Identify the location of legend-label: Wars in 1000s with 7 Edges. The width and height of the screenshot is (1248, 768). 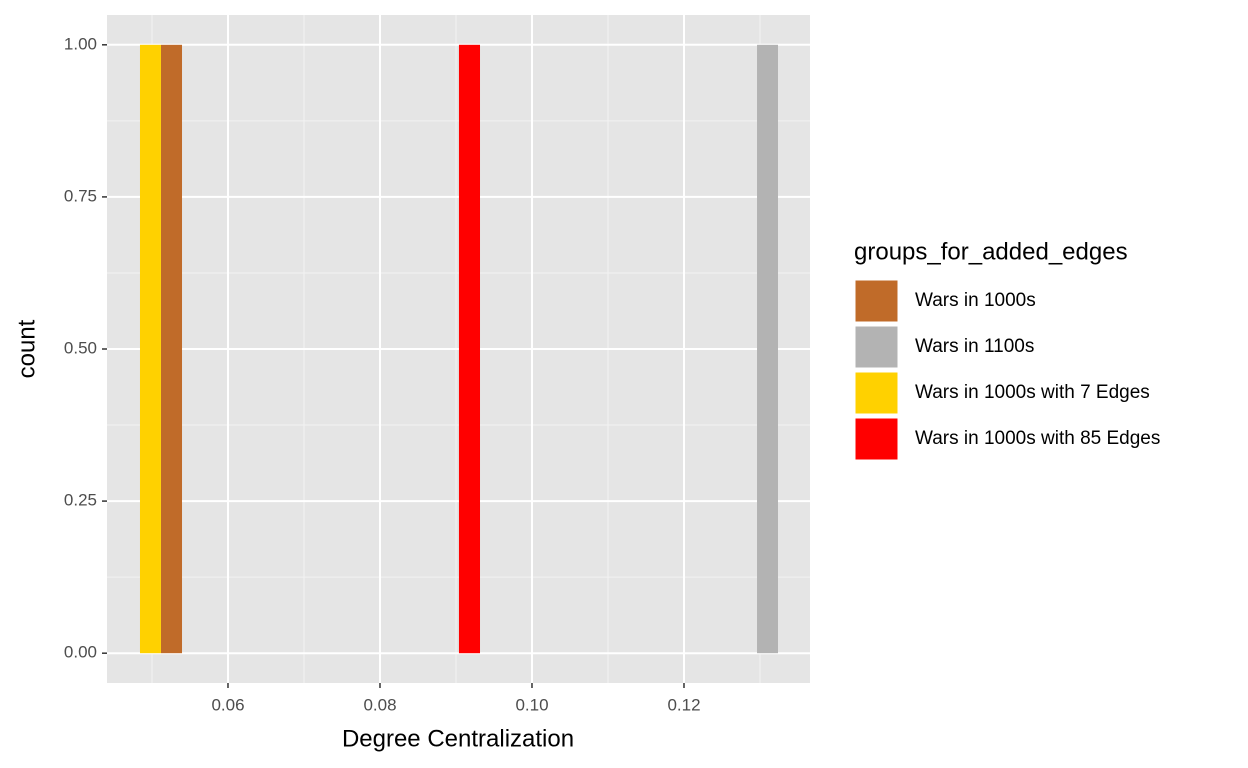
(1032, 392).